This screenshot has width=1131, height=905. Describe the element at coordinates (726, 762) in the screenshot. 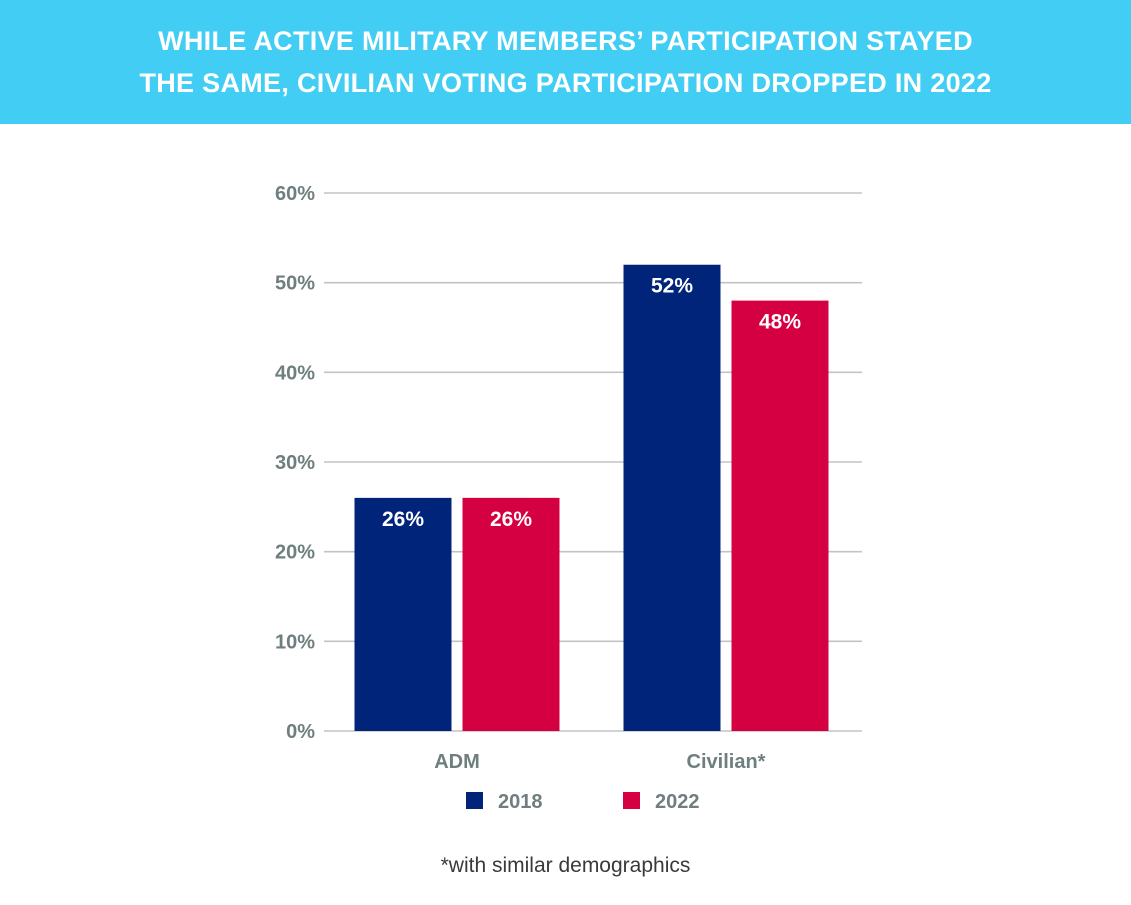

I see `x-category-label-civilian: Civilian*` at that location.